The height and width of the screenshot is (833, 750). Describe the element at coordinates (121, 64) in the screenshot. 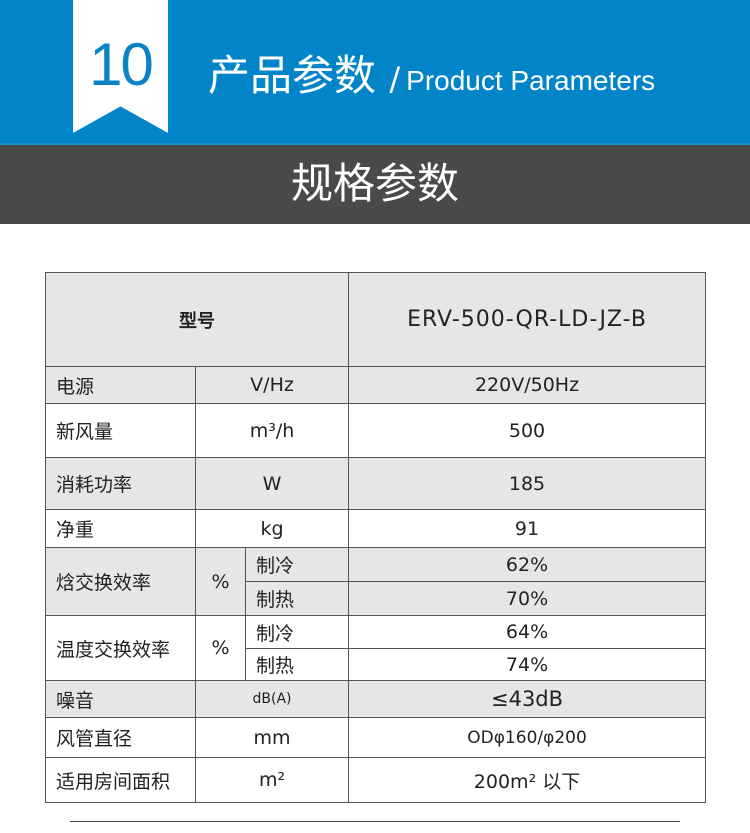

I see `section-number: 10` at that location.